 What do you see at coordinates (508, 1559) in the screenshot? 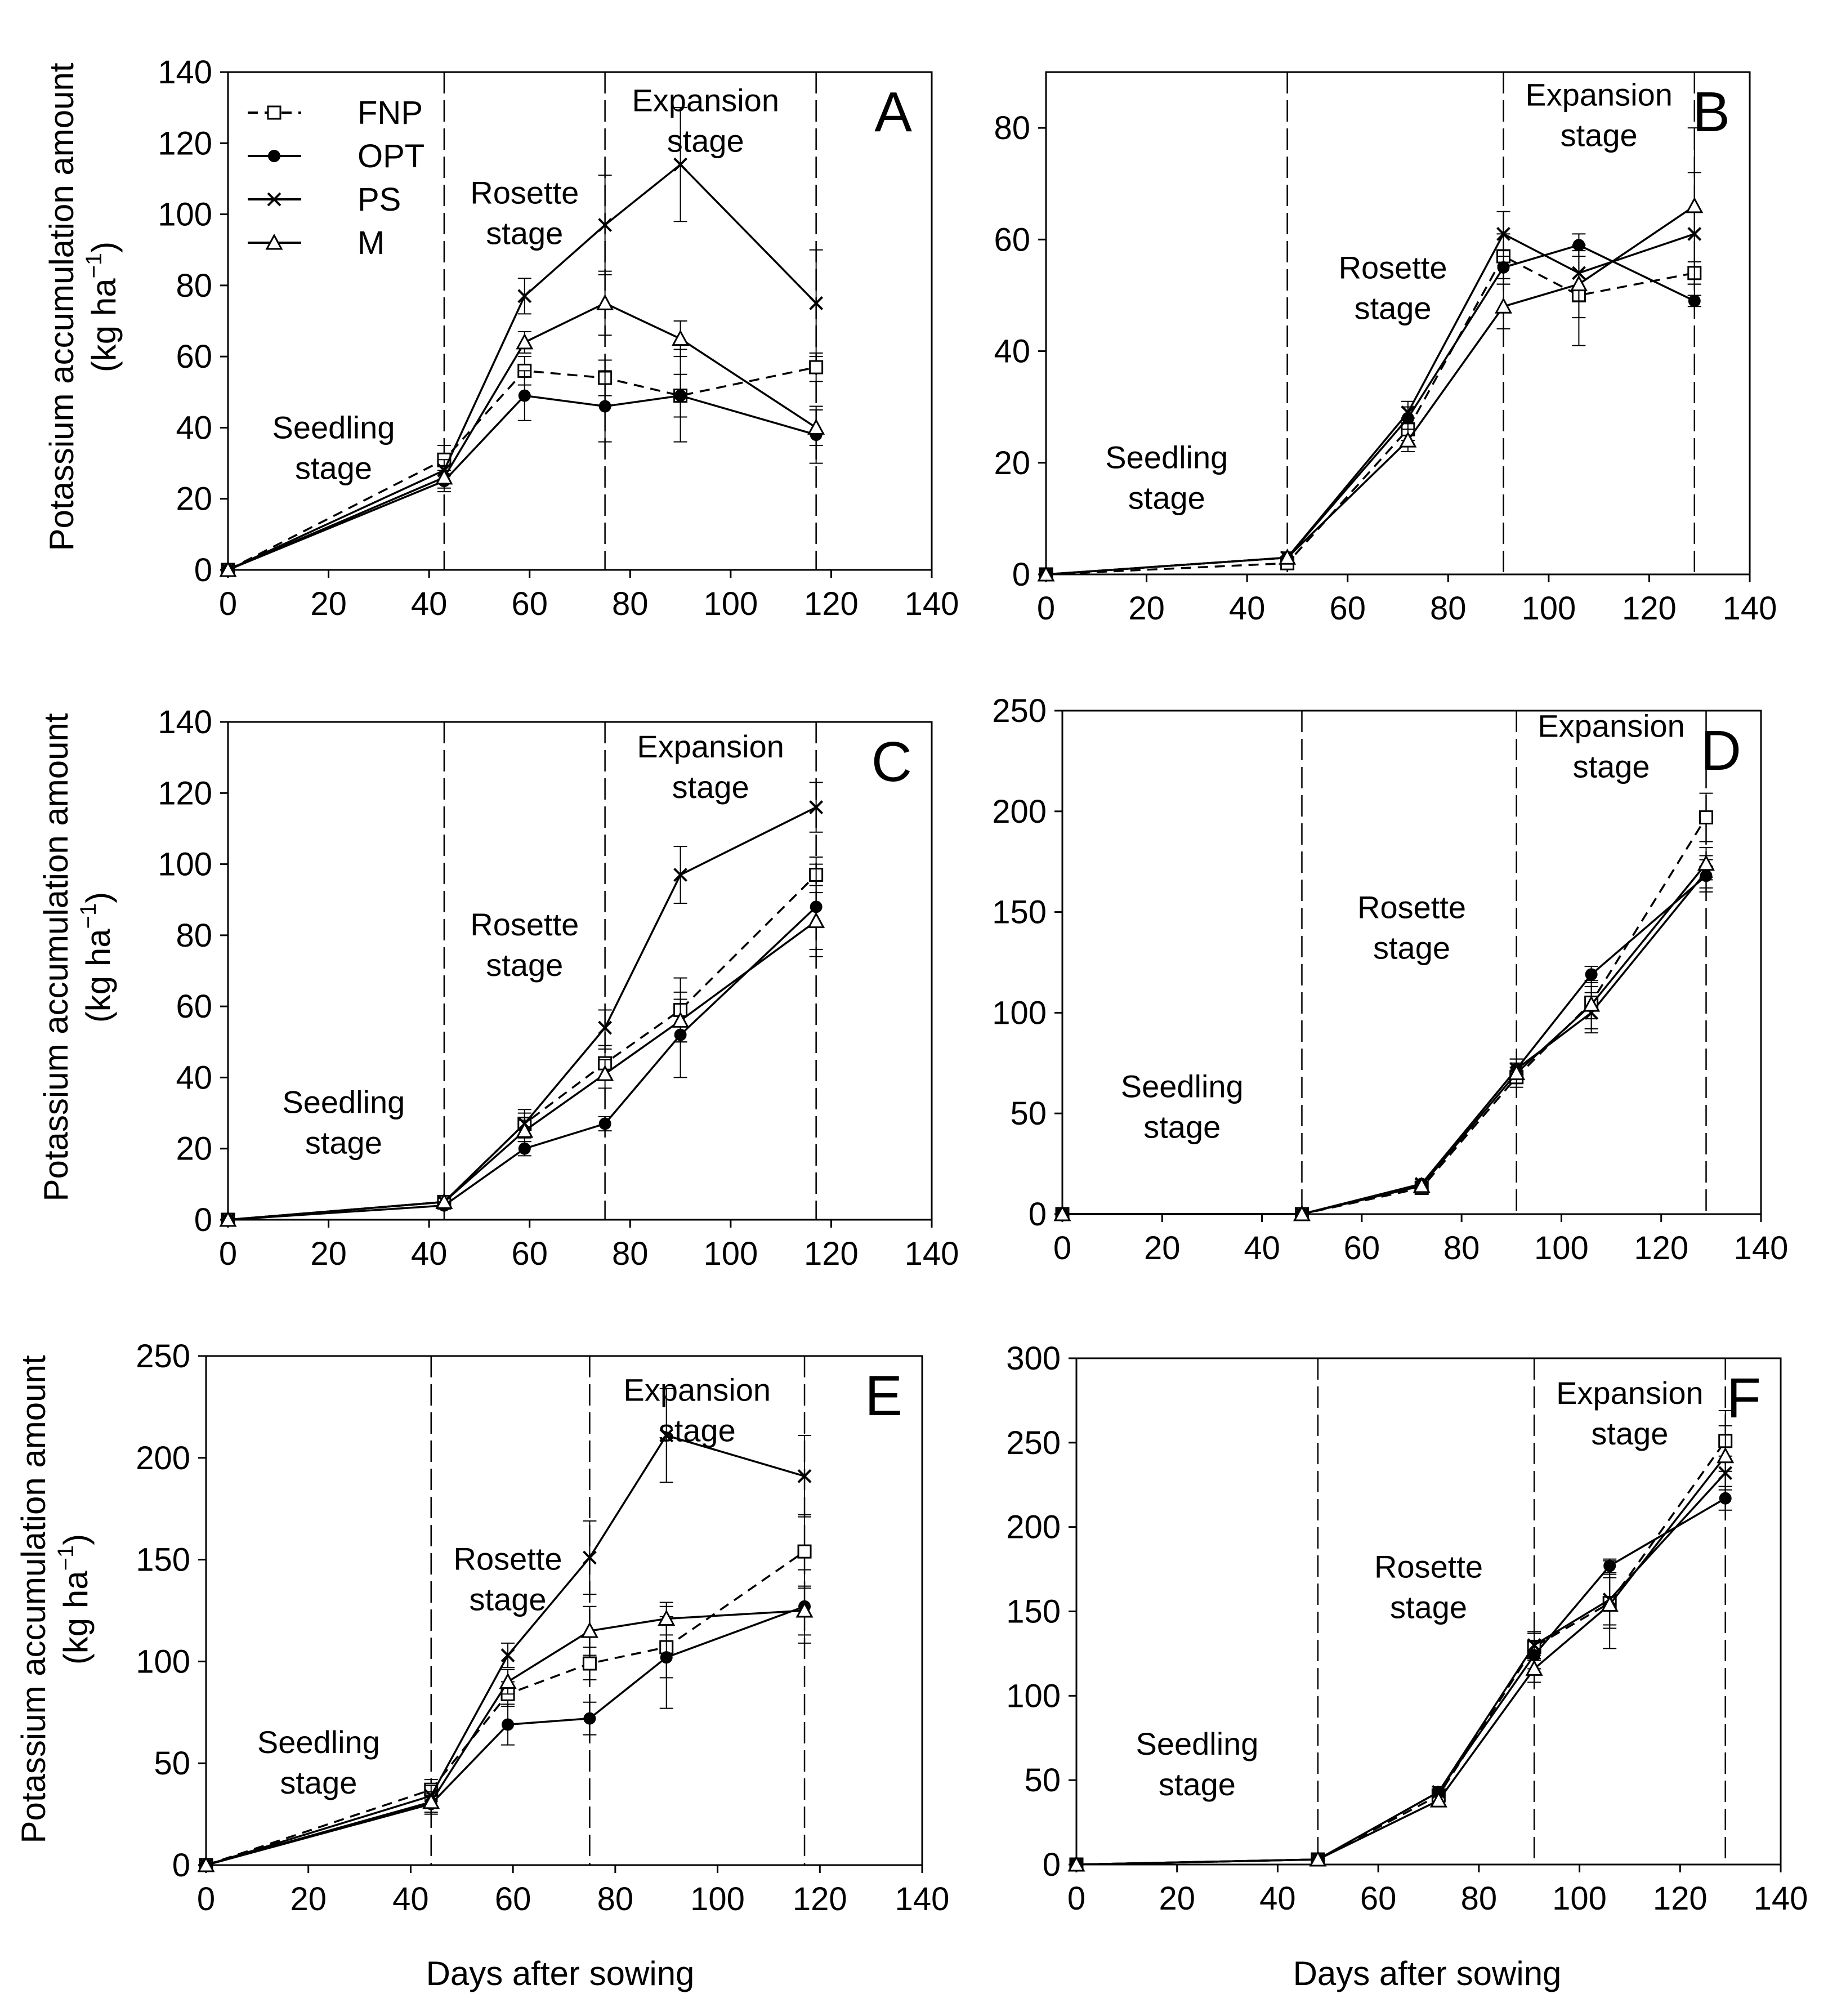
I see `stage-label-e: Rosette` at bounding box center [508, 1559].